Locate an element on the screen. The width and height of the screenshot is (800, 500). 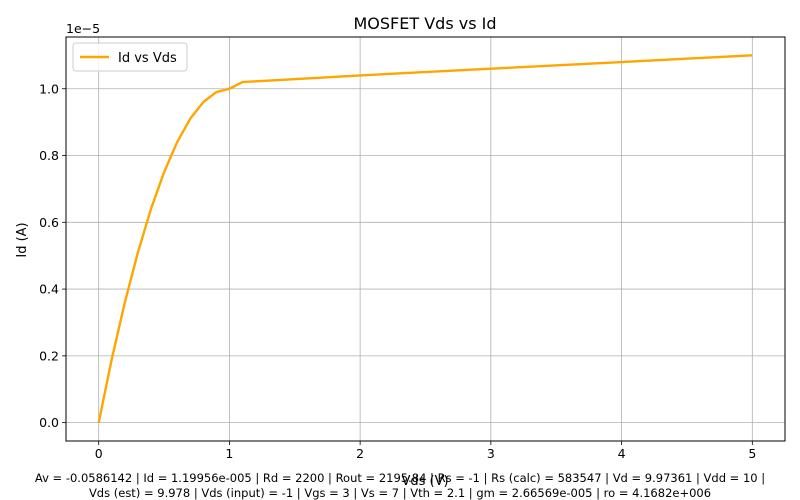
y-axis-label: Id (A) is located at coordinates (22, 239).